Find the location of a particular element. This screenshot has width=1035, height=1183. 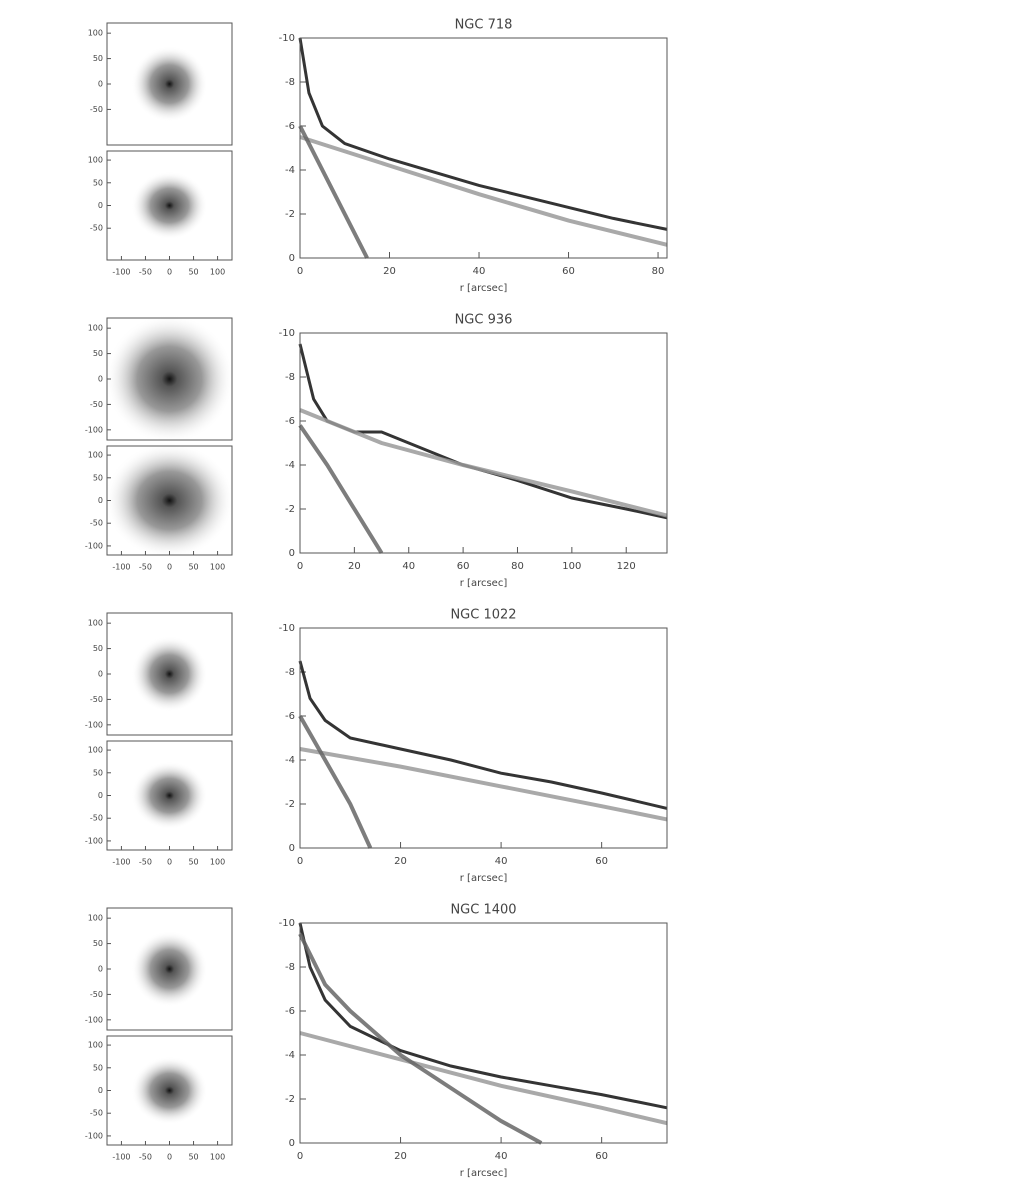

model-image is located at coordinates (169, 1090).